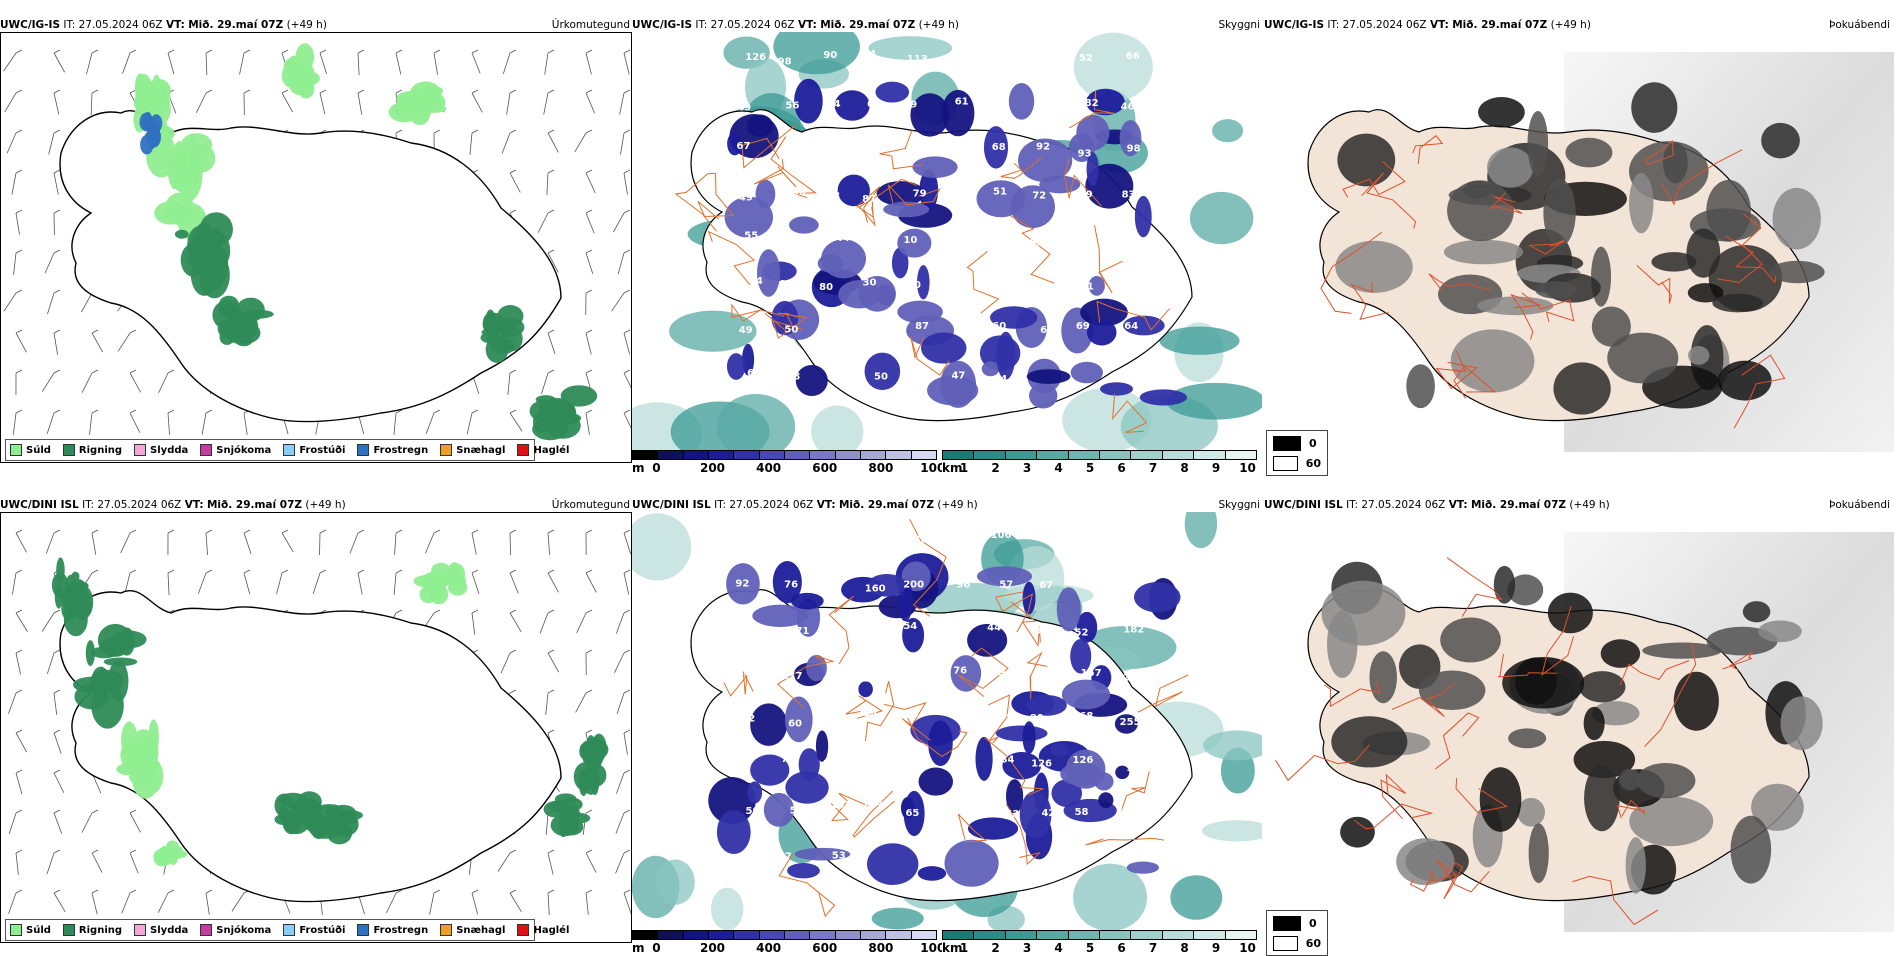  Describe the element at coordinates (1121, 468) in the screenshot. I see `colorbar-tick: 6` at that location.